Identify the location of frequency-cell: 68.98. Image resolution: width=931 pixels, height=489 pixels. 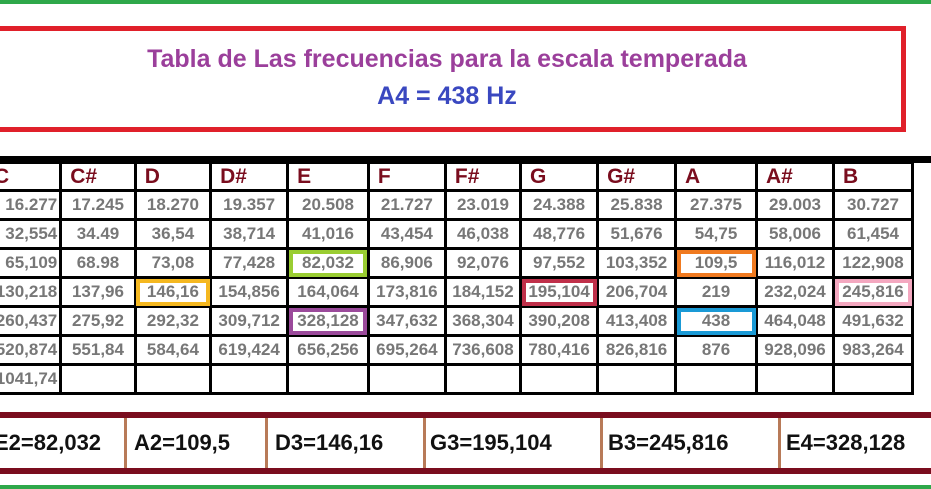
(98, 263).